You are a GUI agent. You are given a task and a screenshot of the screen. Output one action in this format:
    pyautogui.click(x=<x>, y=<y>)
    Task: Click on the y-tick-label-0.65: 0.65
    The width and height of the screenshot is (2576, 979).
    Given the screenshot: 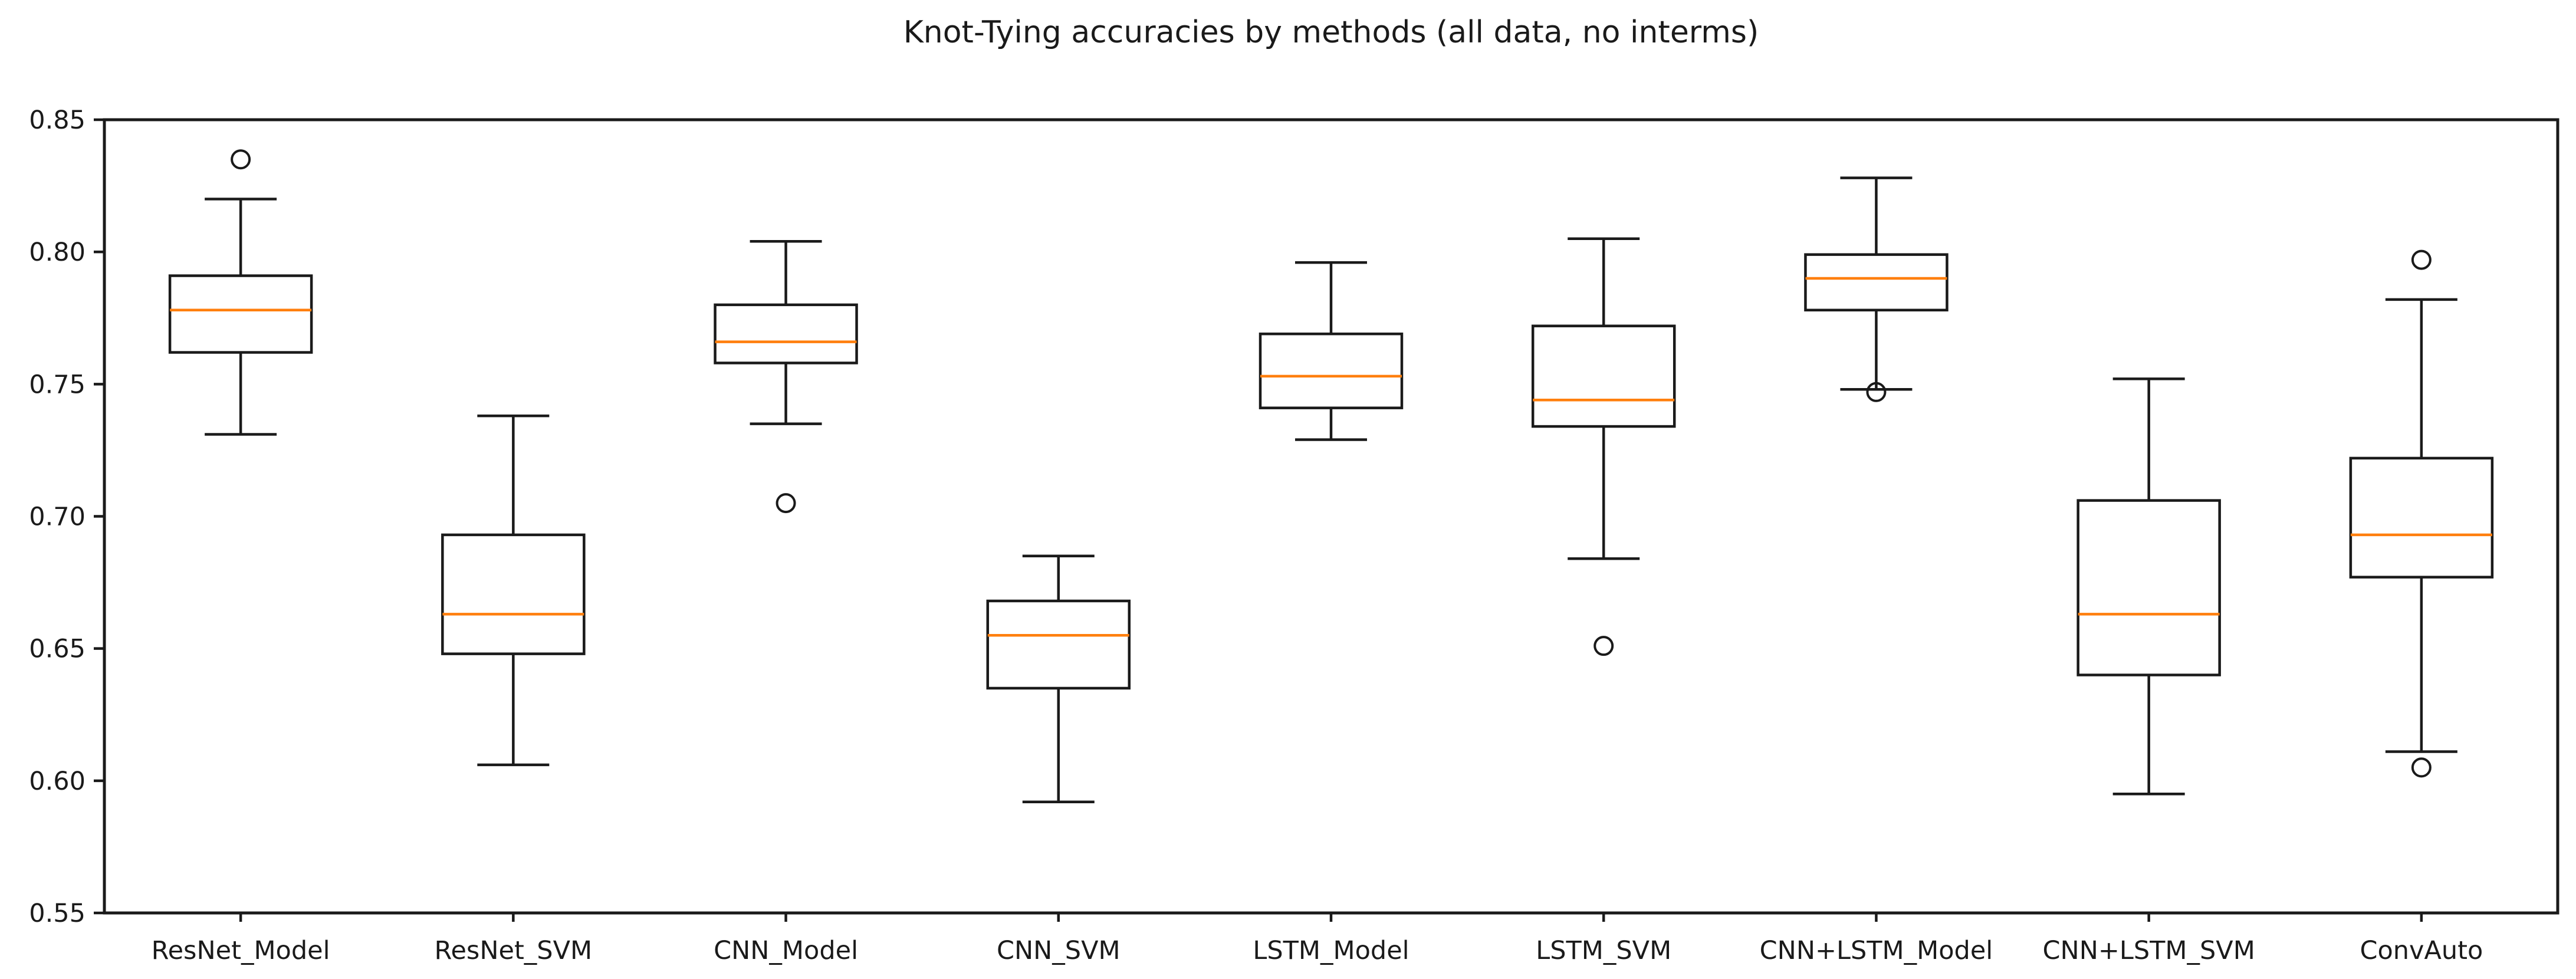 What is the action you would take?
    pyautogui.click(x=57, y=649)
    